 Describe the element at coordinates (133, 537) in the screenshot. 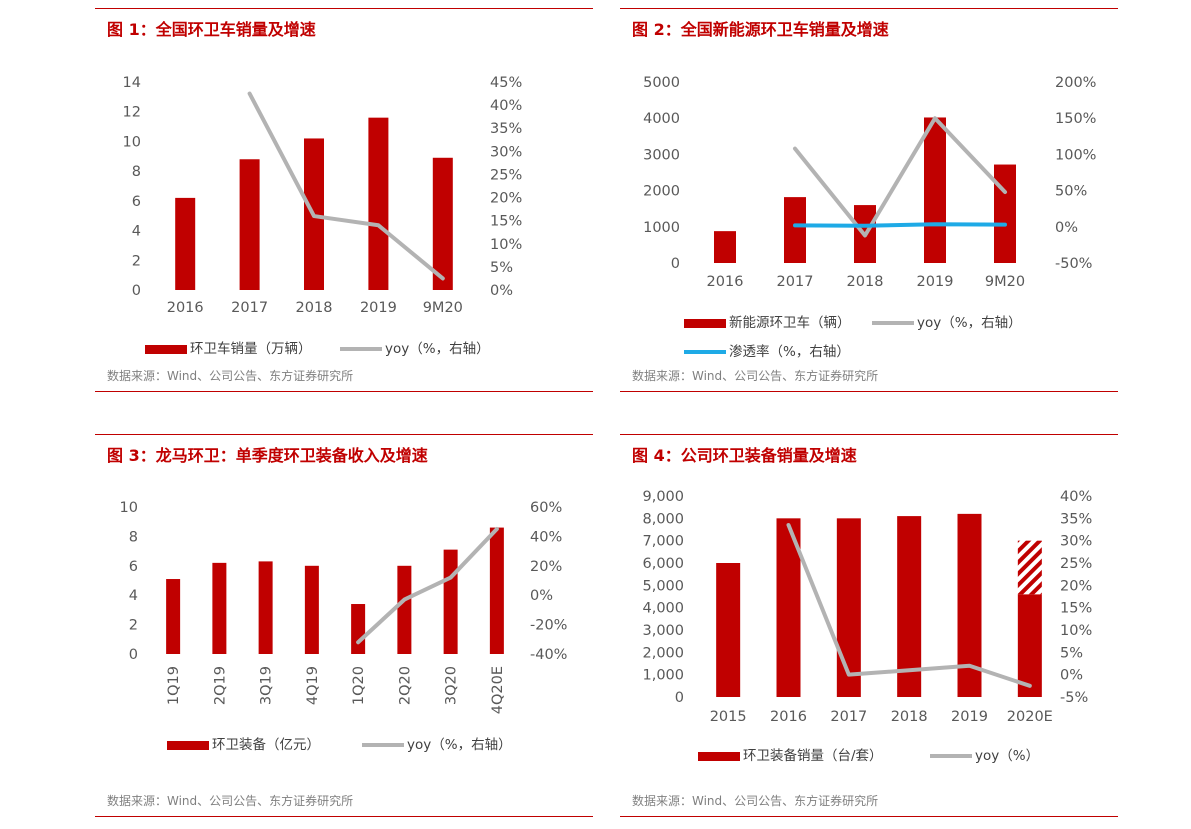

I see `left-tick-label: 8` at that location.